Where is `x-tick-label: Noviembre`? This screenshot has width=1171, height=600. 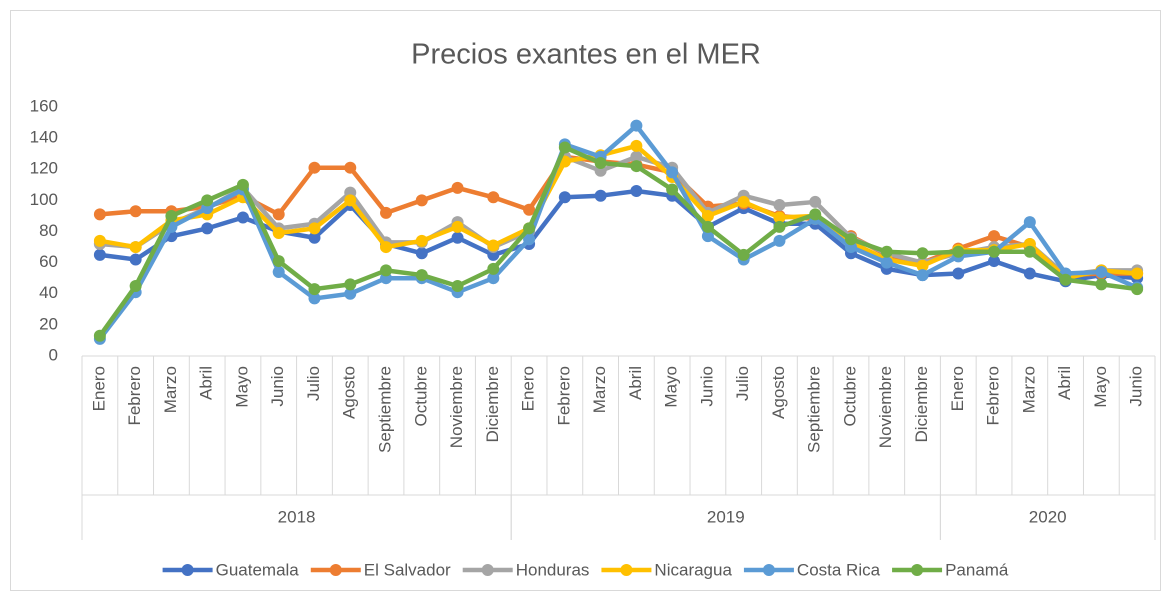 x-tick-label: Noviembre is located at coordinates (885, 407).